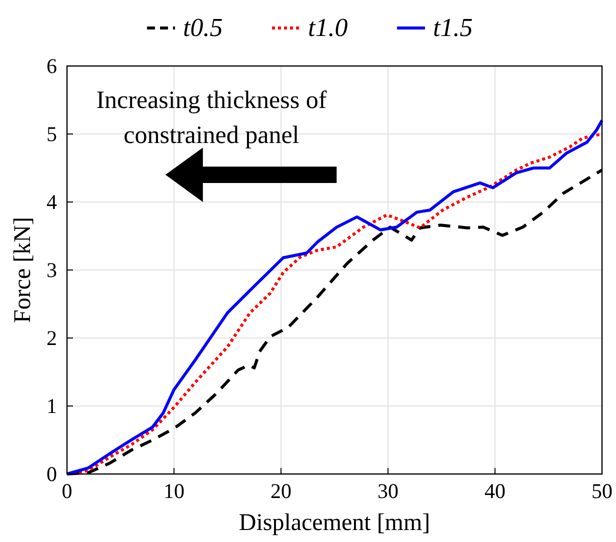  I want to click on legend-label: t1.5, so click(453, 27).